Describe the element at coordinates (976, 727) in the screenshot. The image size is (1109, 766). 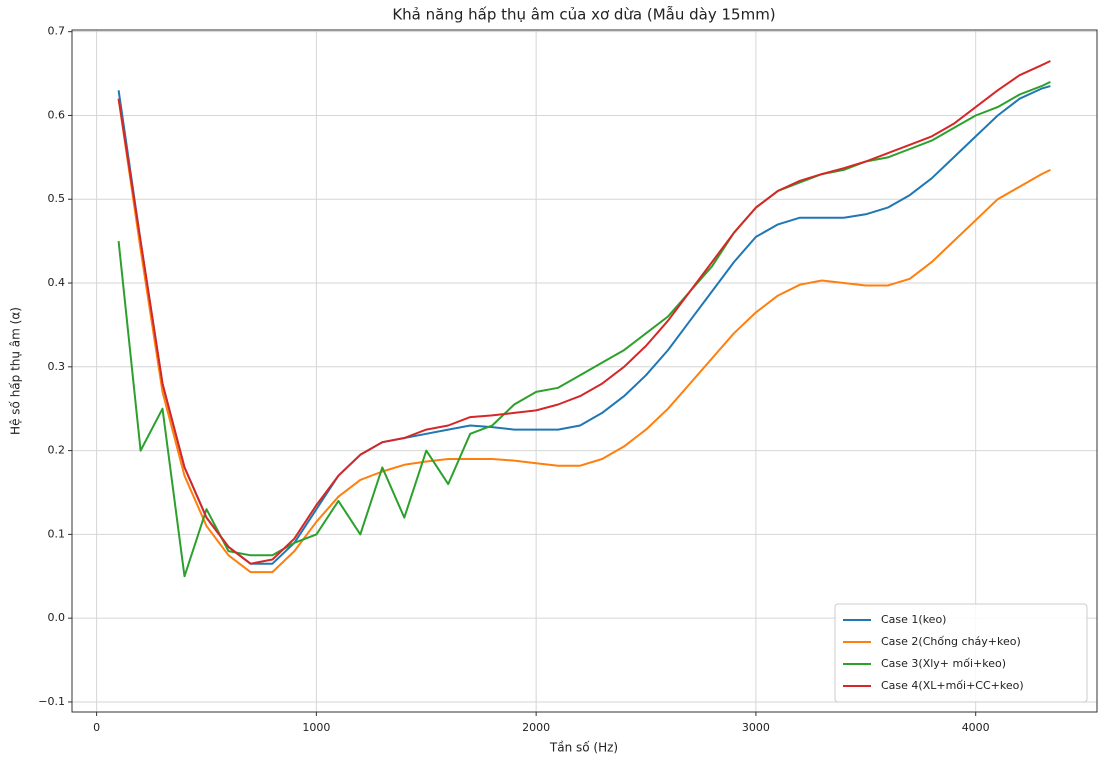
I see `x-tick-label: 4000` at that location.